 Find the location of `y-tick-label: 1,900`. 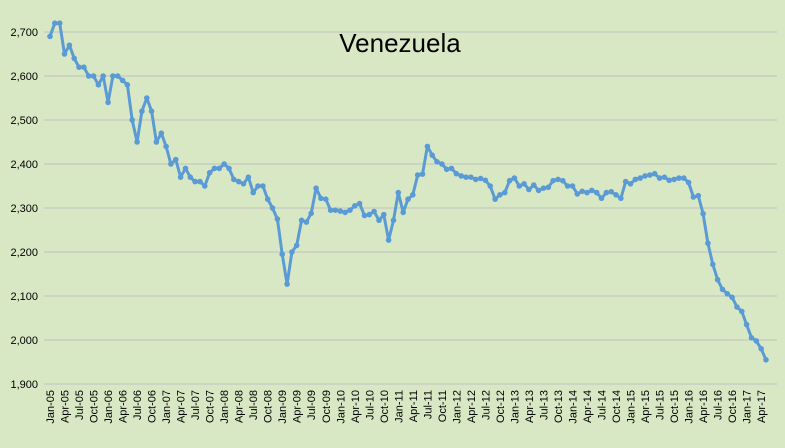

y-tick-label: 1,900 is located at coordinates (24, 385).